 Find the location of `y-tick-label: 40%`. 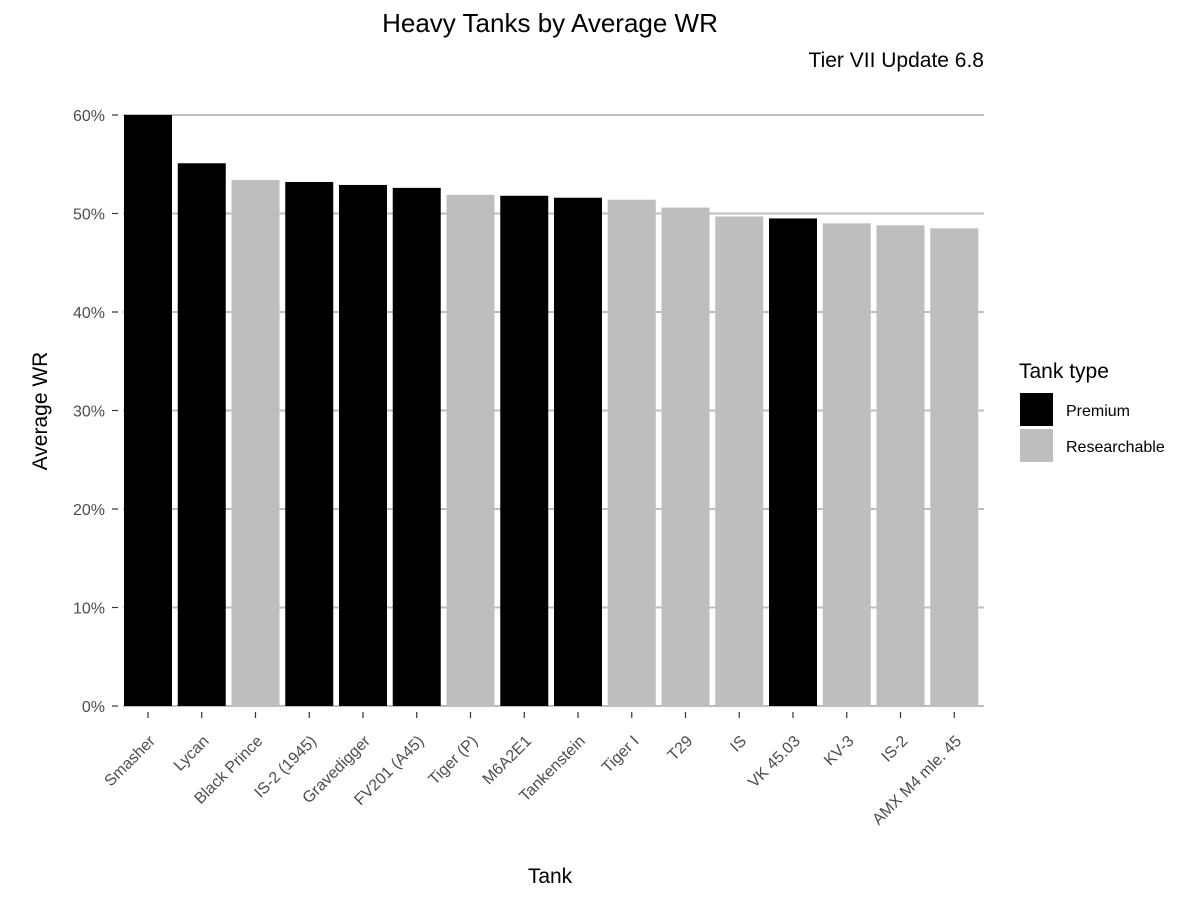

y-tick-label: 40% is located at coordinates (89, 313).